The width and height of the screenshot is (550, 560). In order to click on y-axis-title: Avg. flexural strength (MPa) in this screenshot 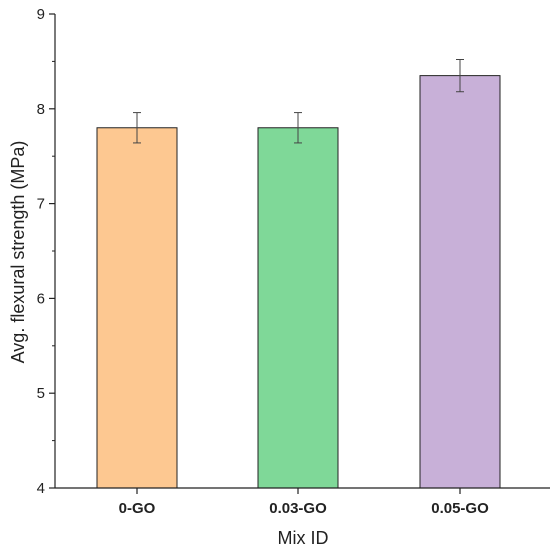, I will do `click(18, 252)`.